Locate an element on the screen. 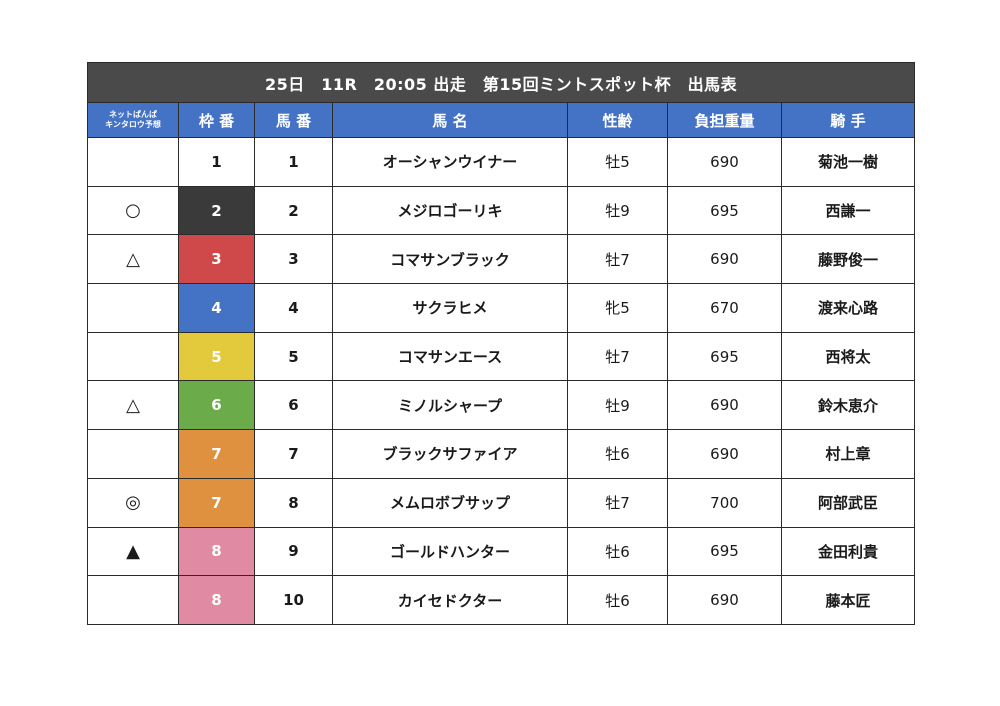  table-row: 5 5 コマサンエース 牡7 695 西将太 is located at coordinates (501, 356).